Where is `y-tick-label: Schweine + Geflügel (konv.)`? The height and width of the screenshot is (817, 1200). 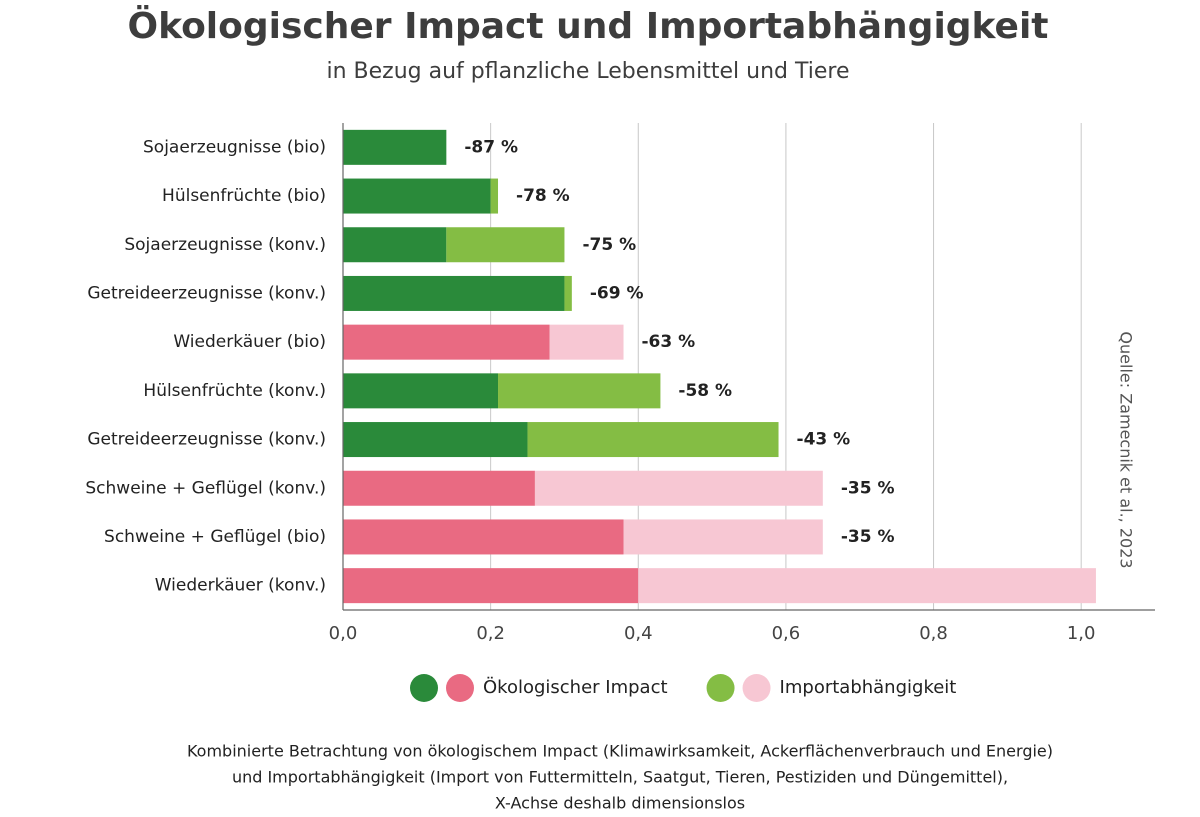 y-tick-label: Schweine + Geflügel (konv.) is located at coordinates (205, 488).